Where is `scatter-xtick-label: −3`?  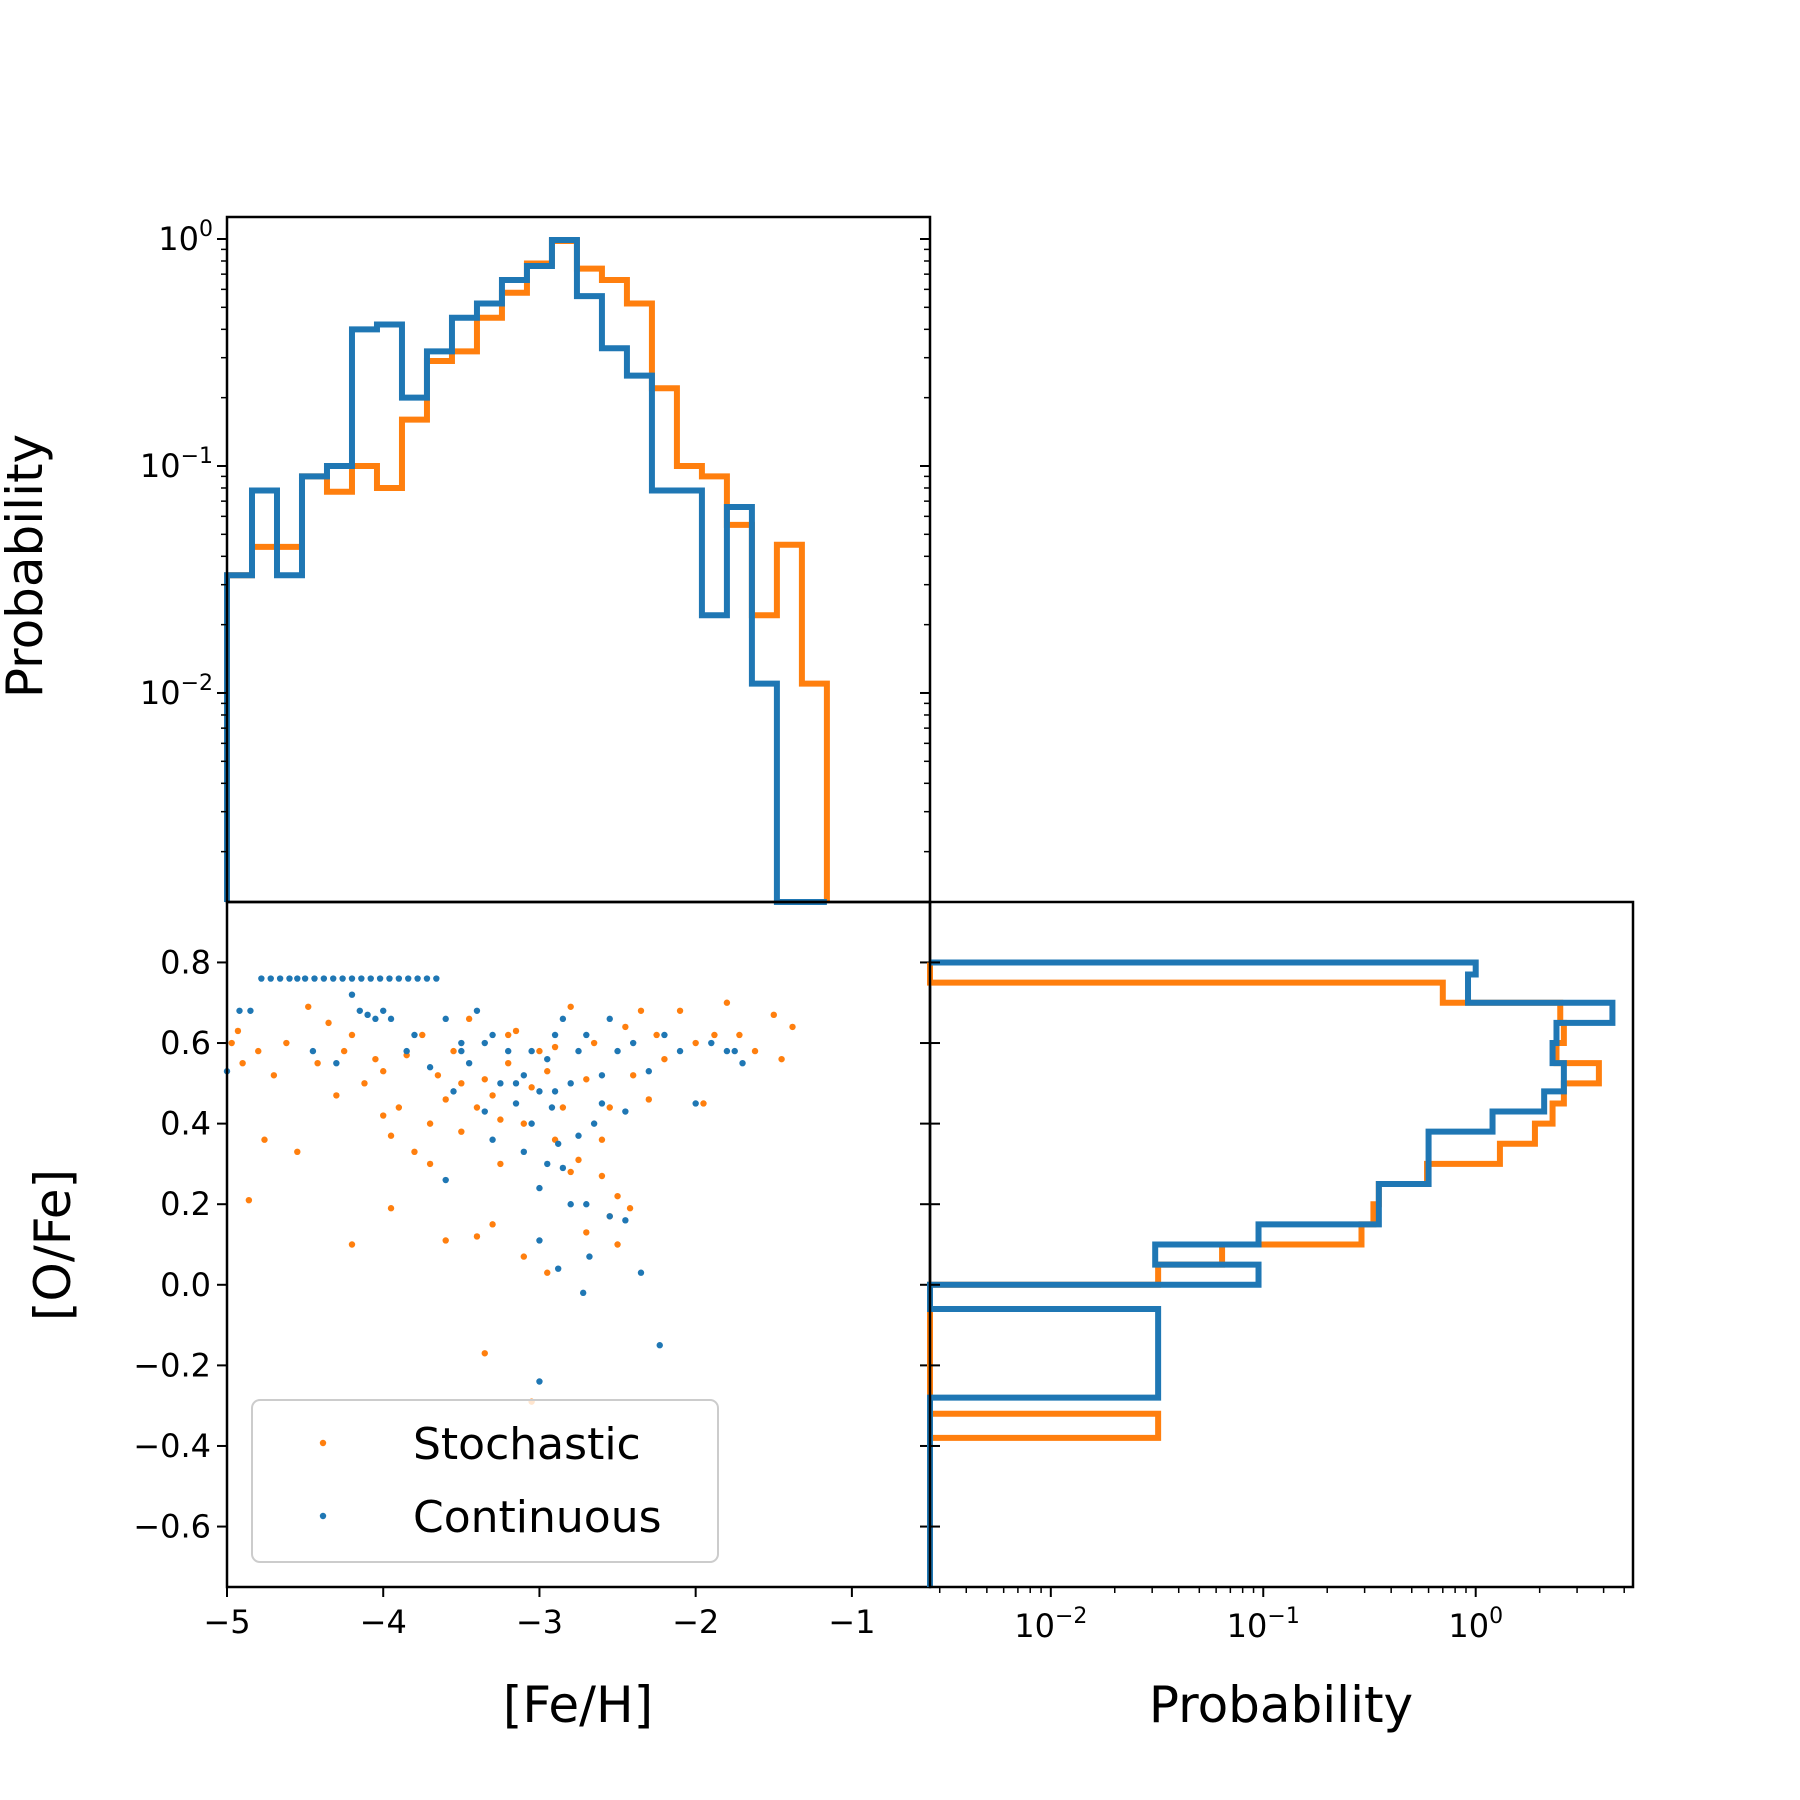
scatter-xtick-label: −3 is located at coordinates (539, 1622).